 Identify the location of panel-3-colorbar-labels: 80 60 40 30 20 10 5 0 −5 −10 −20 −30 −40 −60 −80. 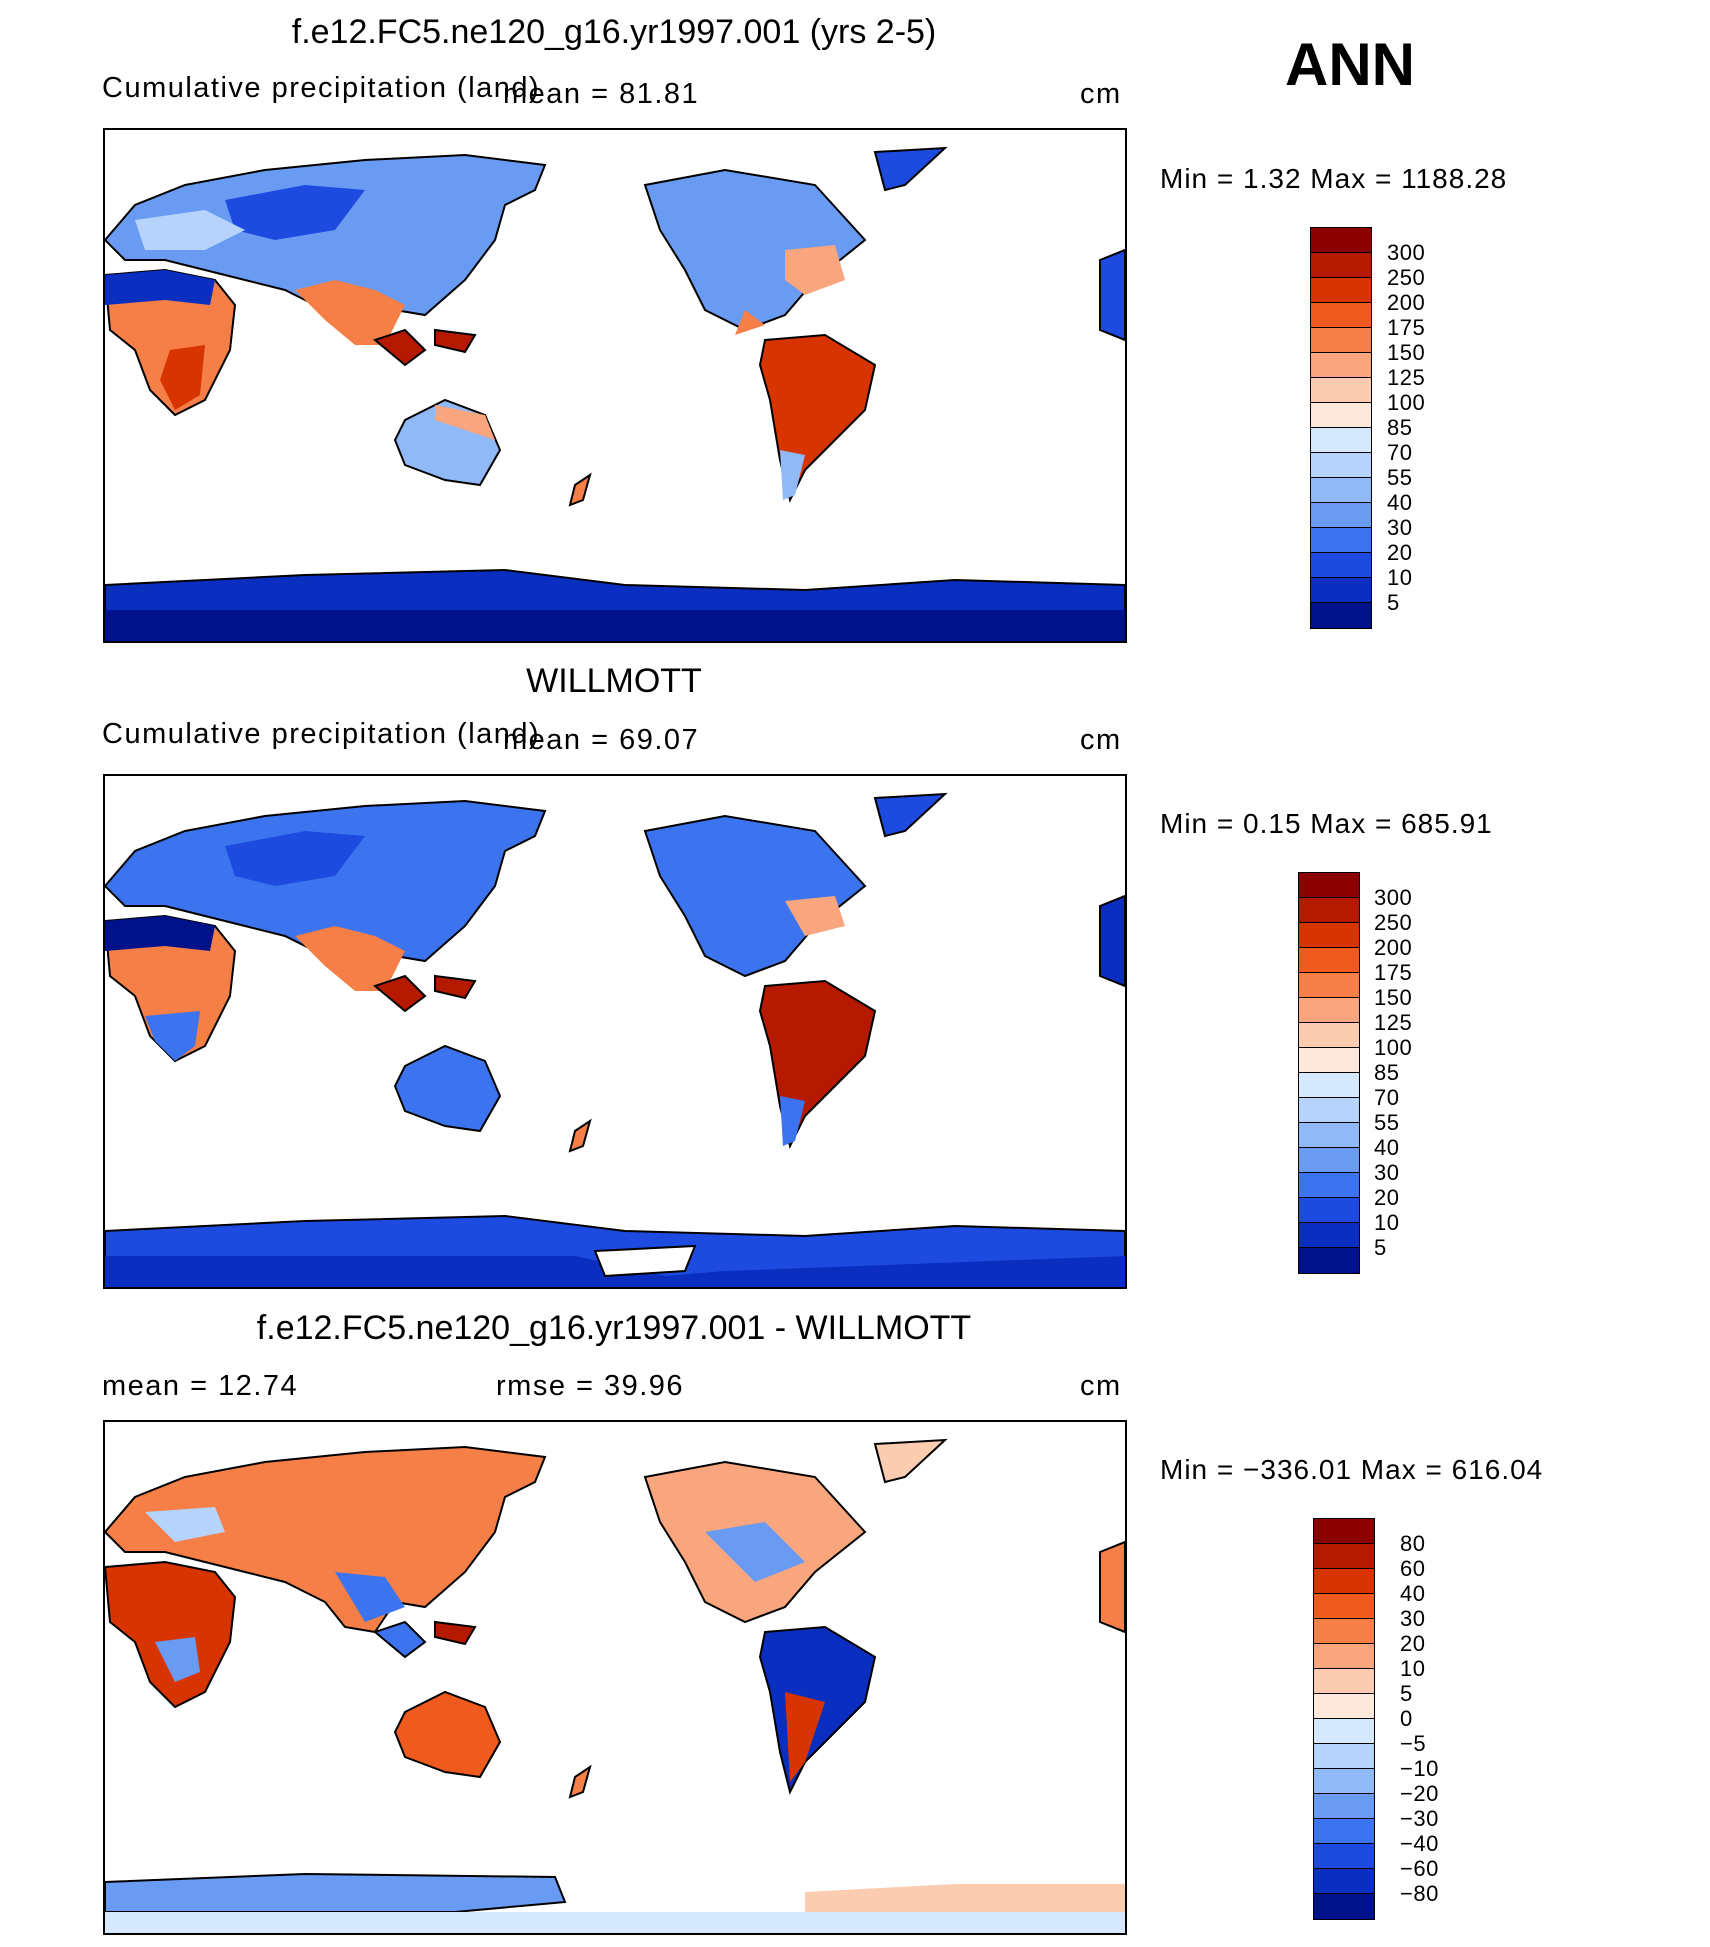
(1419, 1718).